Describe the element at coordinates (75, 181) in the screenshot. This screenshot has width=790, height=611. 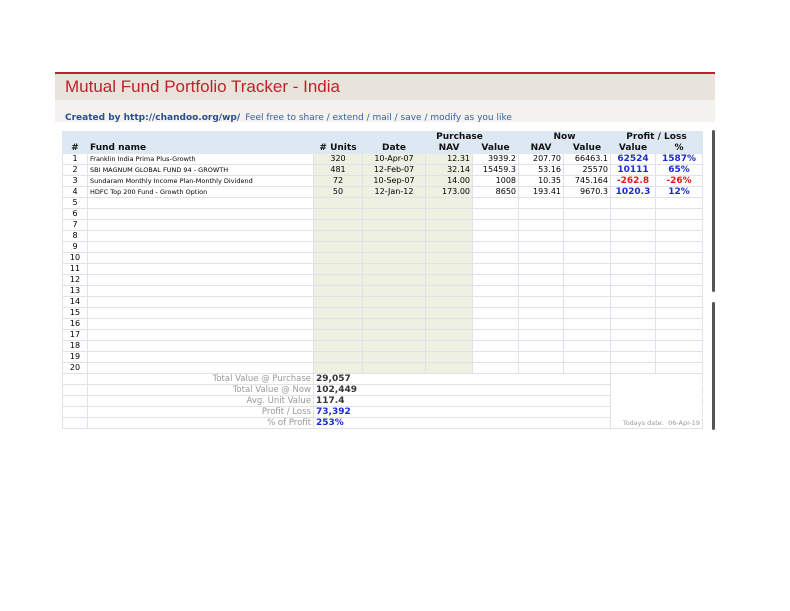
I see `cell-n: 3` at that location.